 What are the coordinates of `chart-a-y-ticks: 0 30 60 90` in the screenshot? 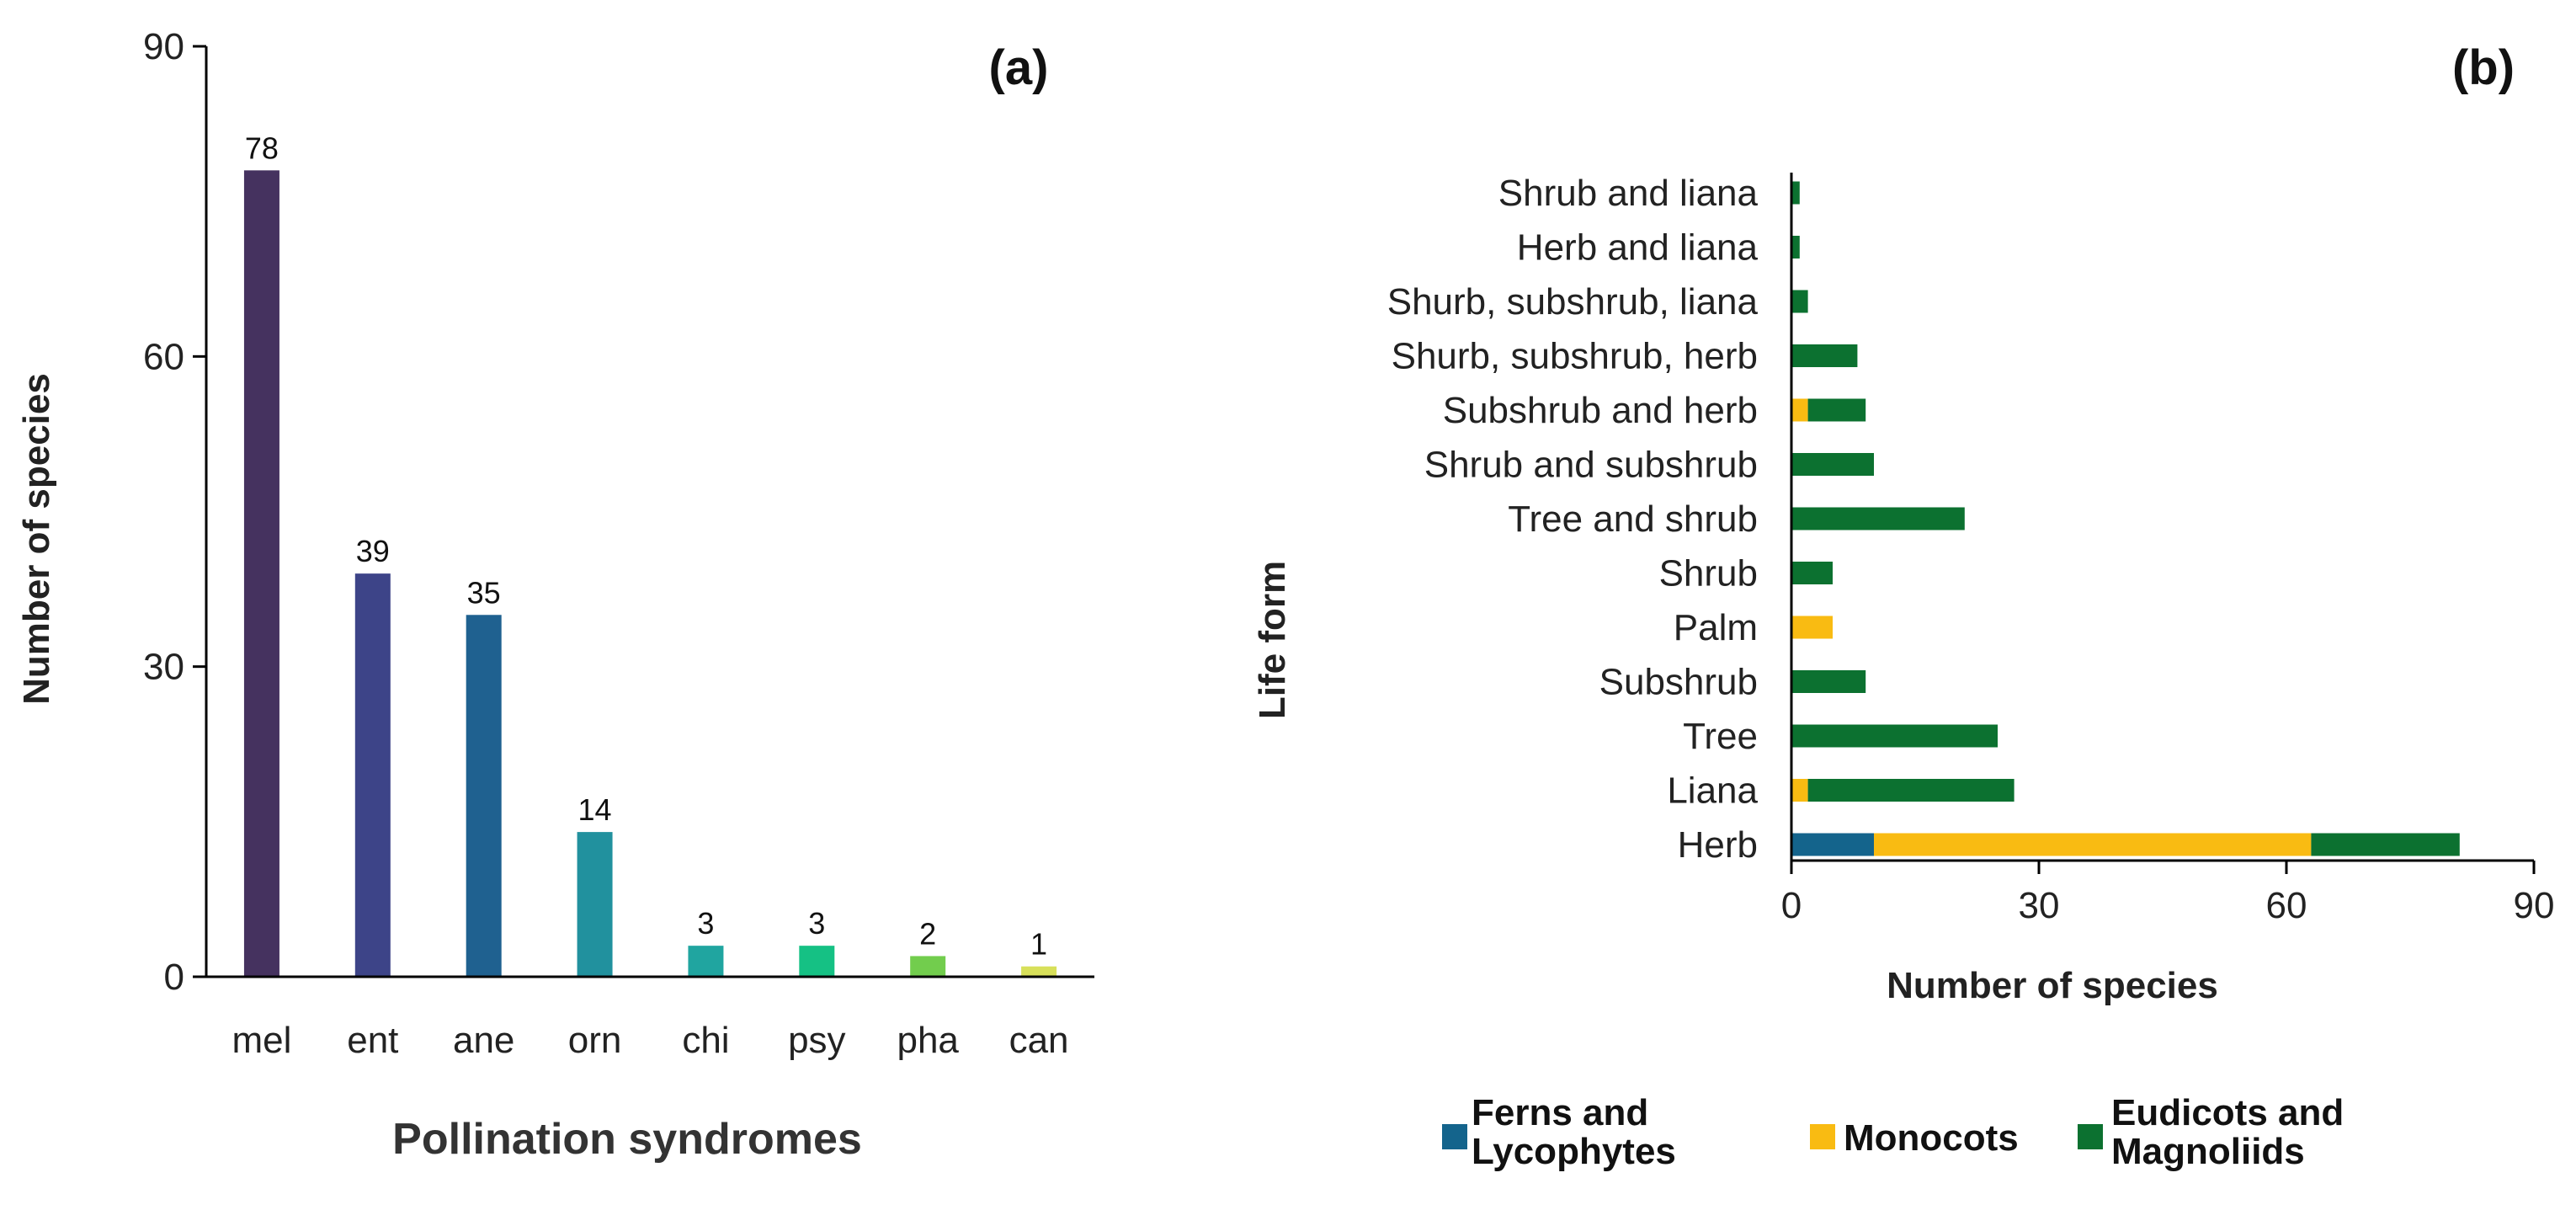 It's located at (174, 512).